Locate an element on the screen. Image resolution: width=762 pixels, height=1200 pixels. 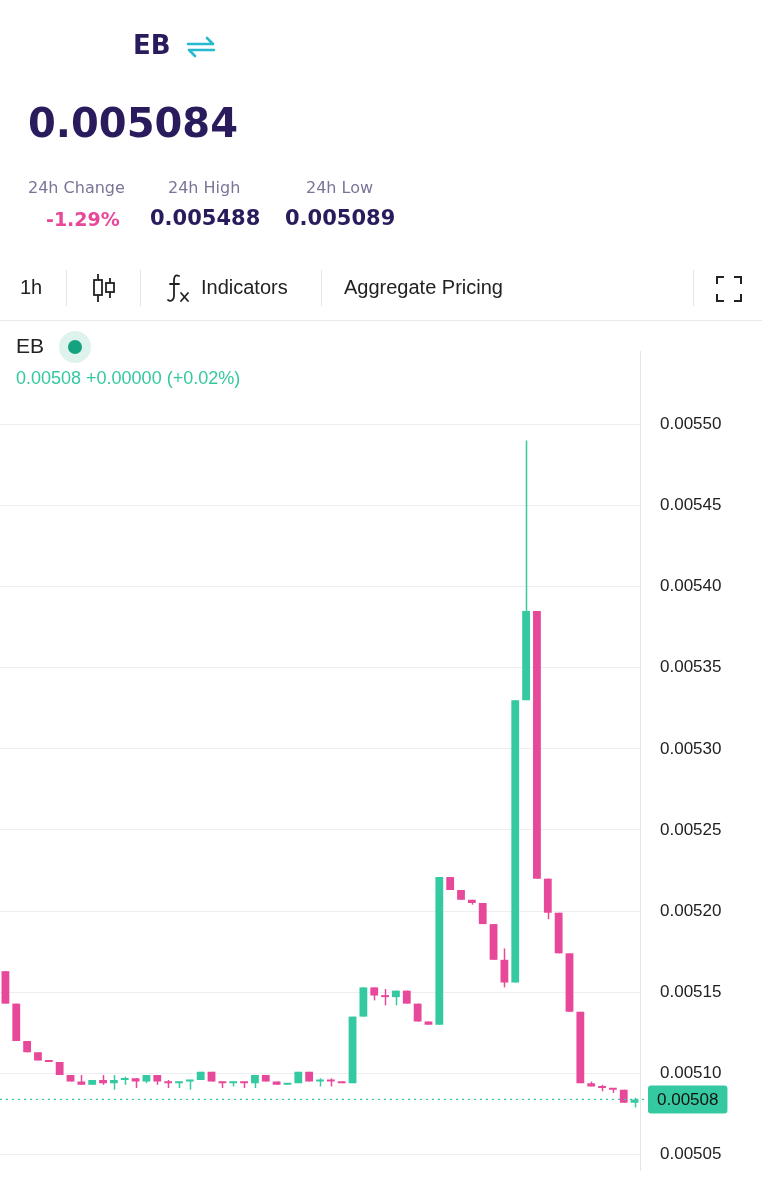
annotation: EB is located at coordinates (30, 346).